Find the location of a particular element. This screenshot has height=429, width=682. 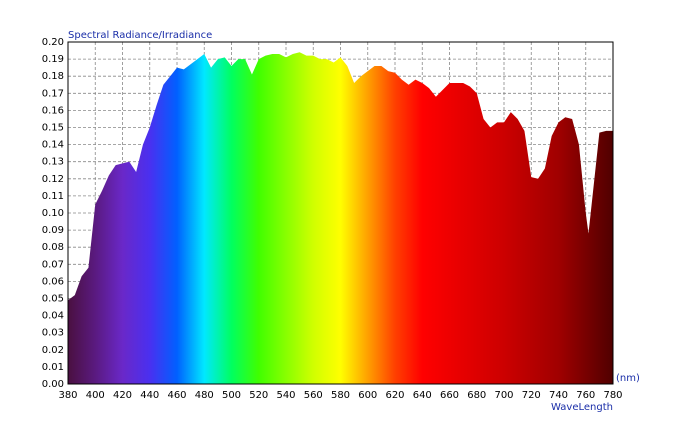

x-tick-label: 700 is located at coordinates (503, 395).